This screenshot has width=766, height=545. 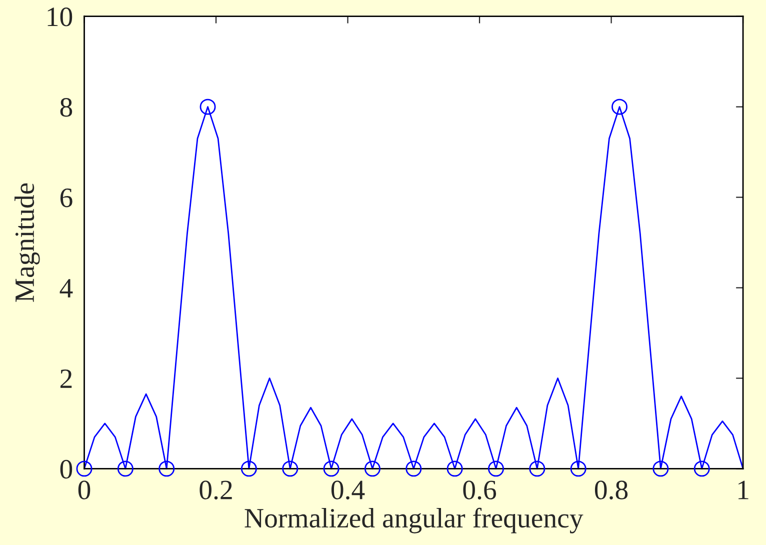 I want to click on y-tick-label: 10, so click(x=60, y=17).